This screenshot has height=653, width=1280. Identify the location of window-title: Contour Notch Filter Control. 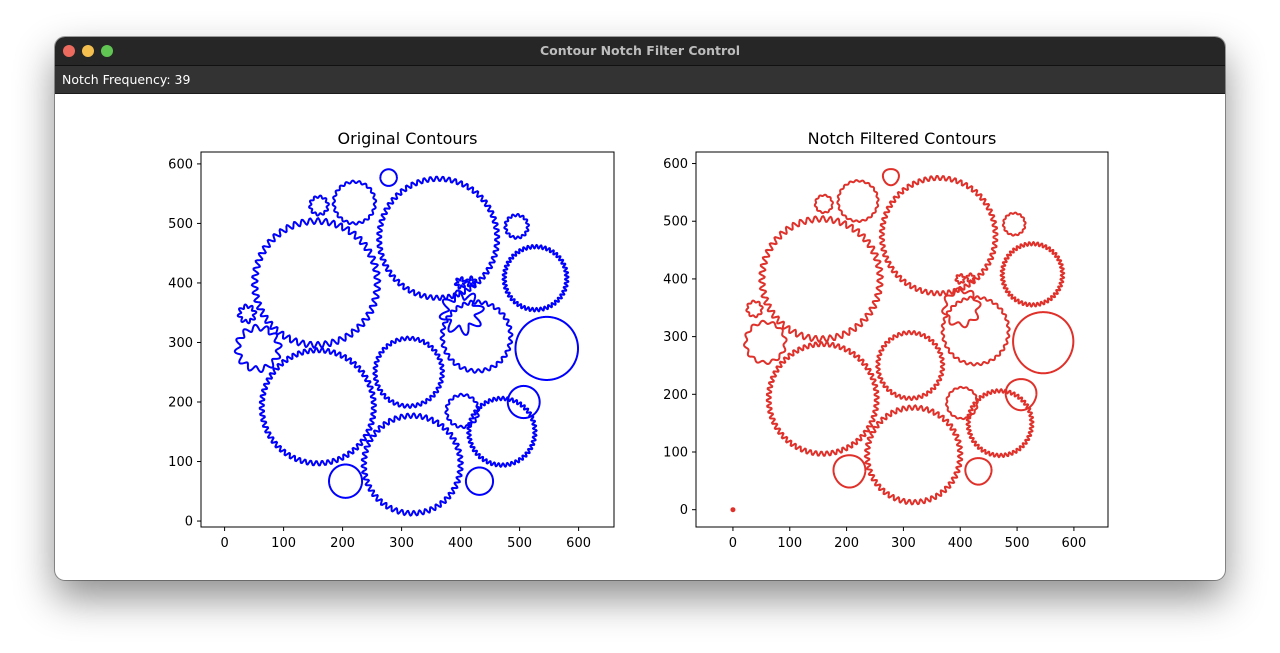
(640, 50).